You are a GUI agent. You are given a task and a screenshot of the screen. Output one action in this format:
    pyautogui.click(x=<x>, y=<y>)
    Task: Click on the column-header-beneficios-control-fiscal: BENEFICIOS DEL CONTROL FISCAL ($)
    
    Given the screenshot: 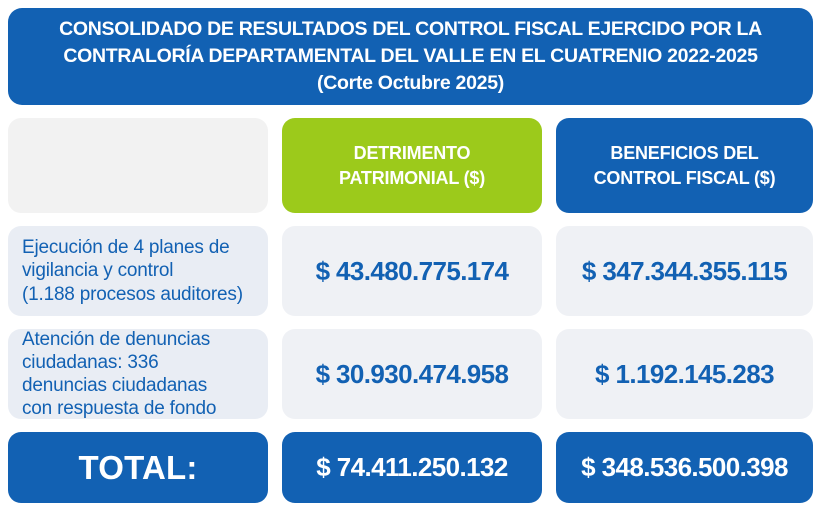 What is the action you would take?
    pyautogui.click(x=684, y=165)
    